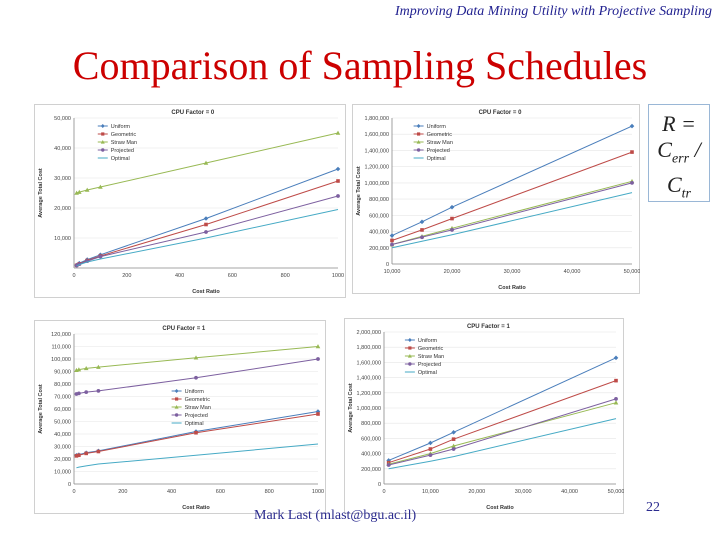 Image resolution: width=720 pixels, height=540 pixels. Describe the element at coordinates (122, 492) in the screenshot. I see `x-tick-label: 200` at that location.